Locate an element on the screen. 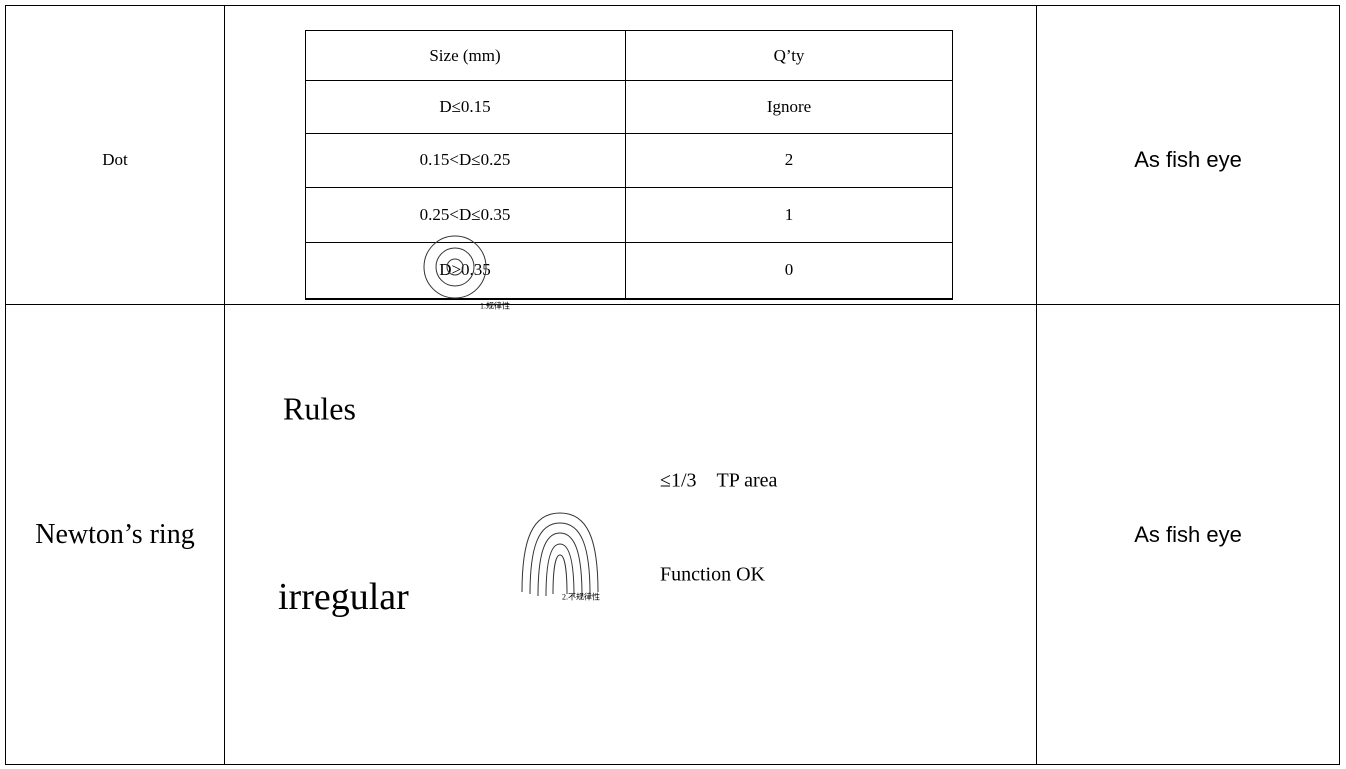 The image size is (1346, 769). defect-name: Dot is located at coordinates (115, 159).